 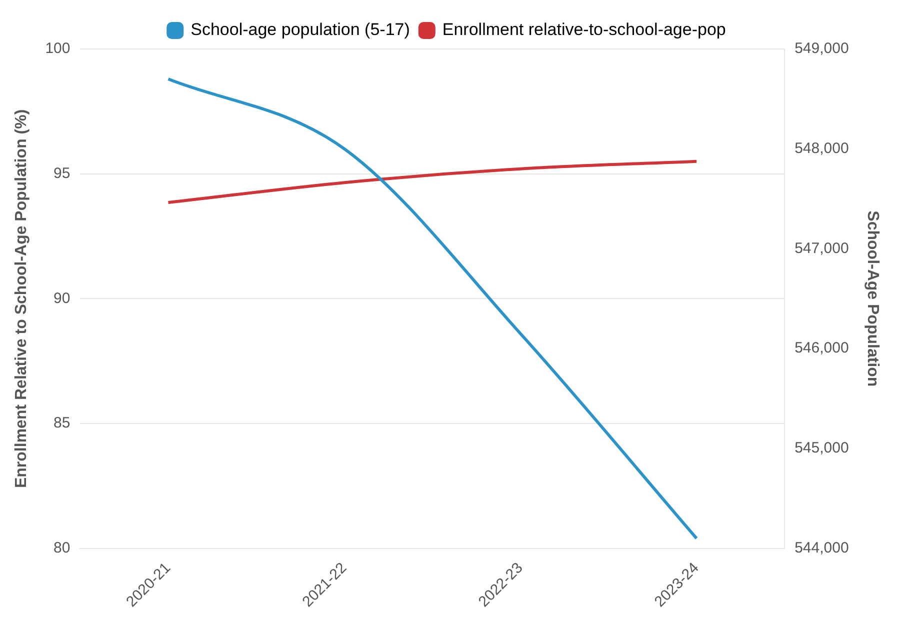 I want to click on y-tick-label: 80, so click(x=62, y=547).